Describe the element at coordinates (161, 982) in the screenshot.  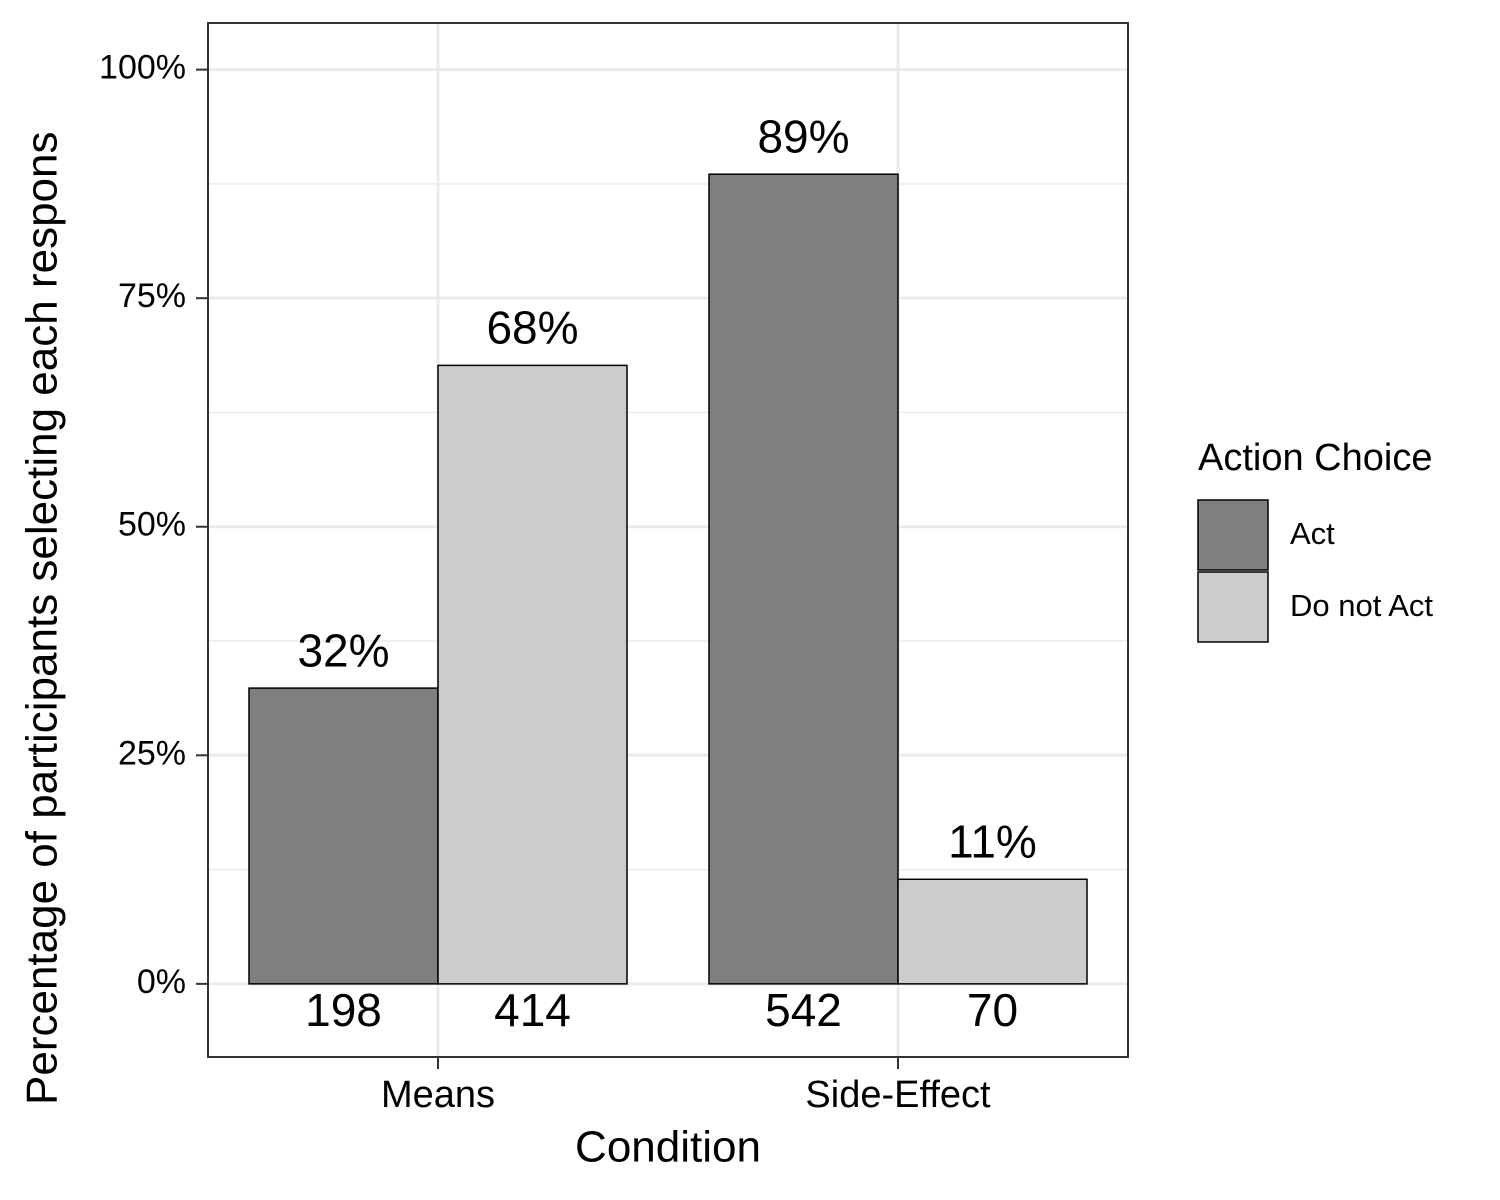
I see `y-tick-label: 0%` at that location.